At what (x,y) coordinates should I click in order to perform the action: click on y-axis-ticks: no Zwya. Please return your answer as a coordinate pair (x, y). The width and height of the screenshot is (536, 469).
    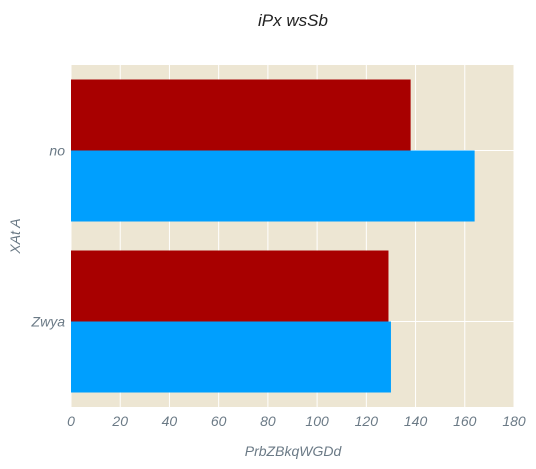
    Looking at the image, I should click on (48, 236).